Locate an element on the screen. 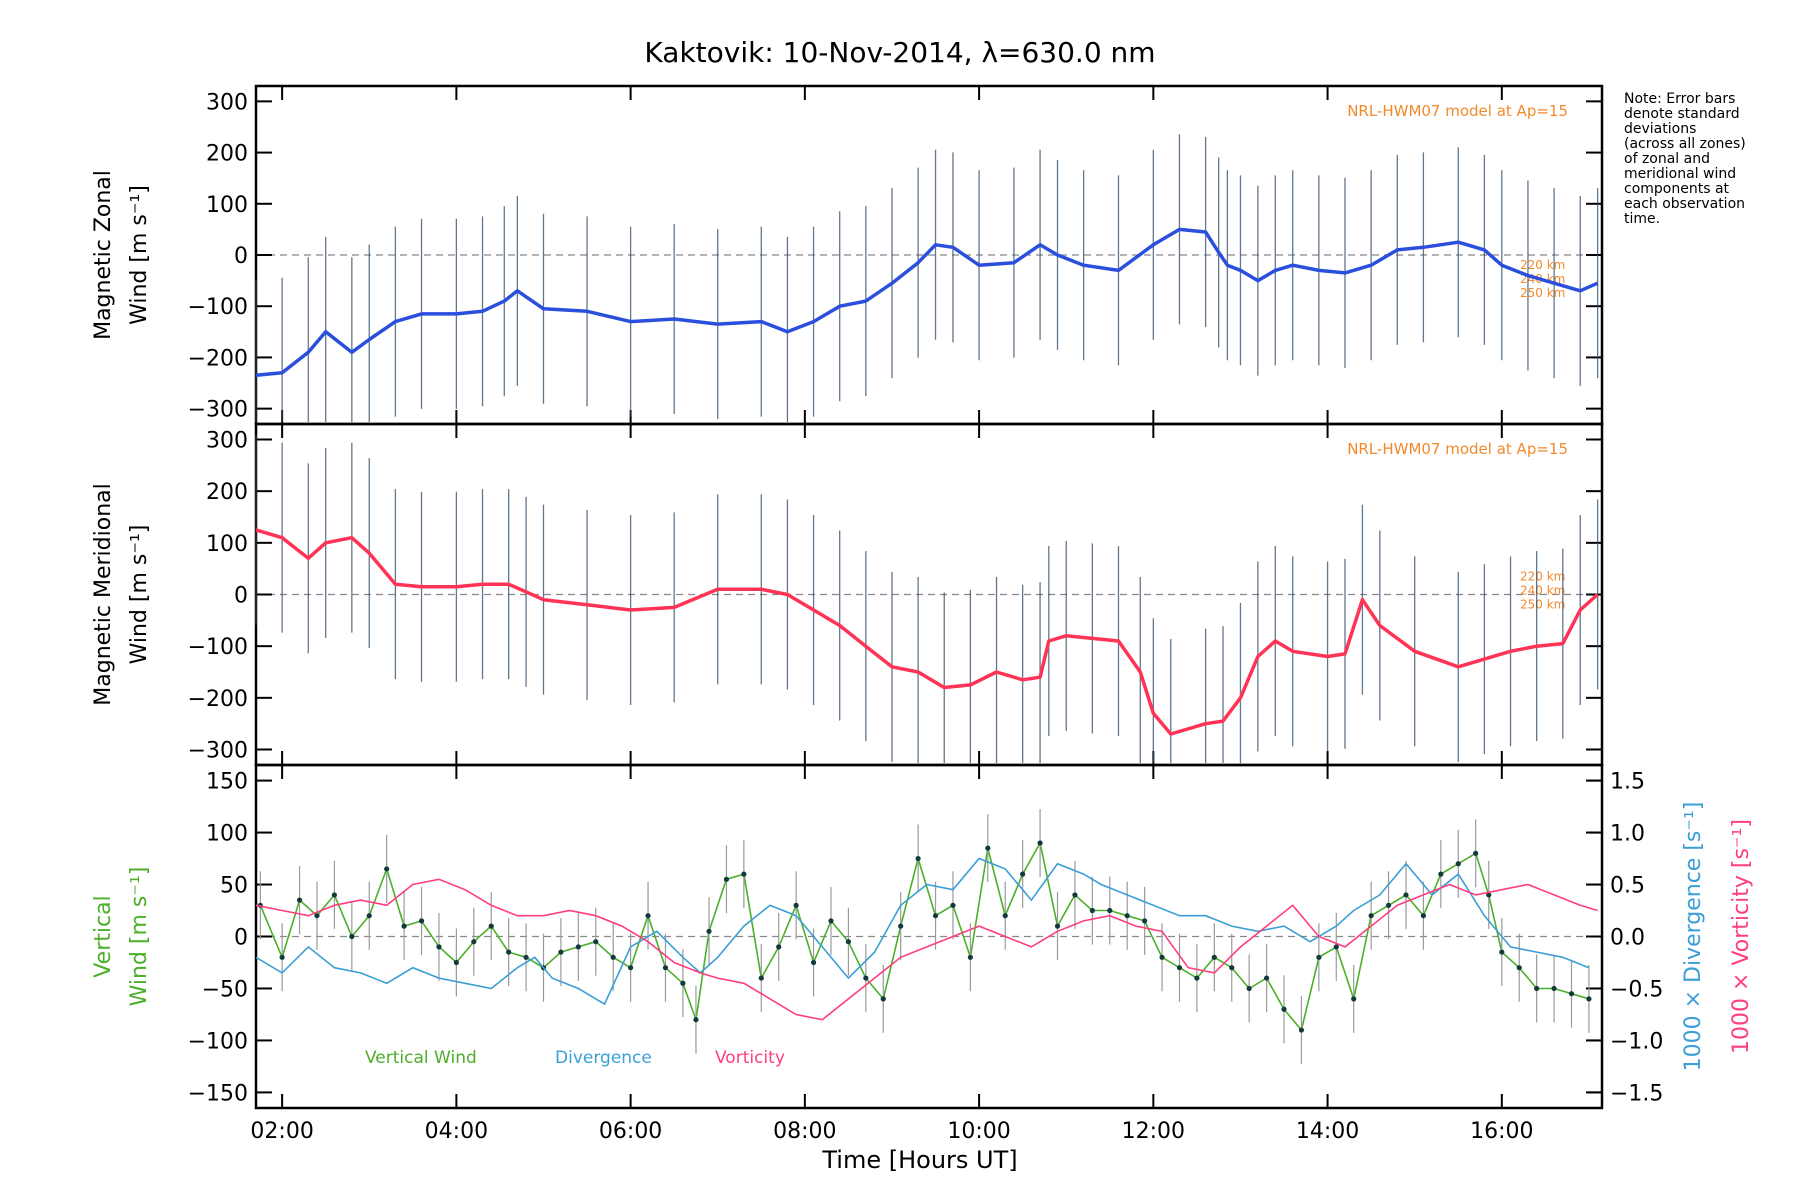  y-tick-label: −50 is located at coordinates (225, 989).